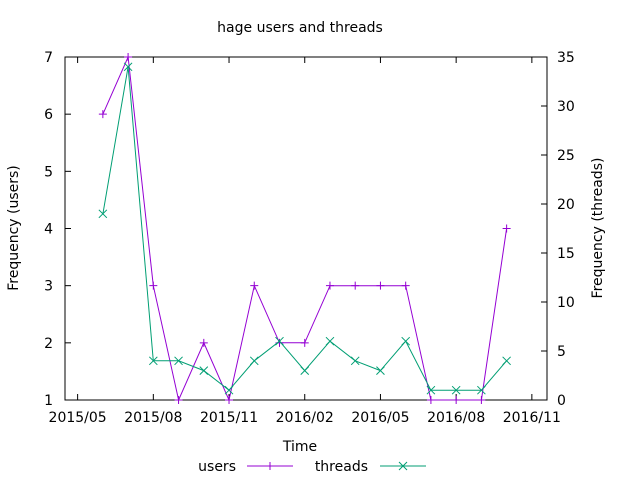 The image size is (640, 480). Describe the element at coordinates (561, 401) in the screenshot. I see `y-right-tick-label: 0` at that location.